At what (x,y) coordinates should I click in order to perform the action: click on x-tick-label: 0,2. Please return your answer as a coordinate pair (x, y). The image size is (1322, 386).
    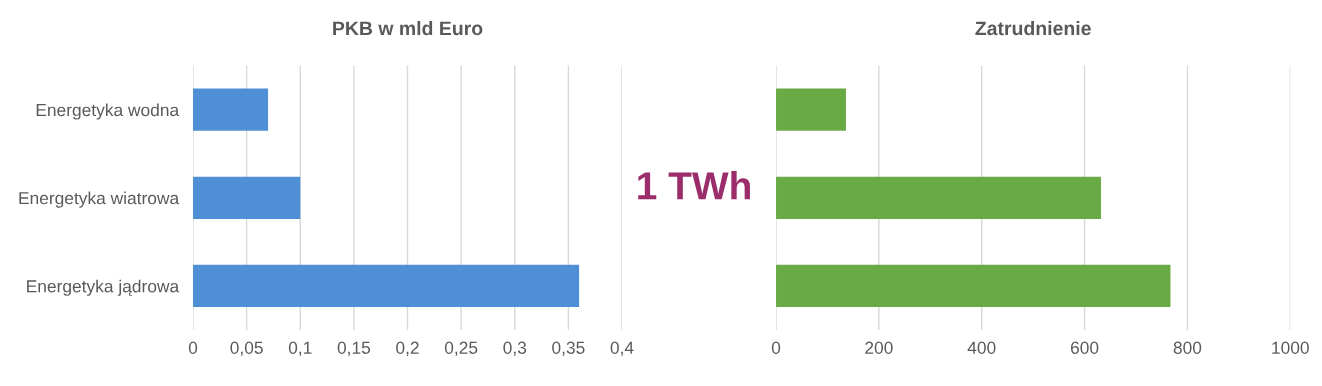
    Looking at the image, I should click on (407, 348).